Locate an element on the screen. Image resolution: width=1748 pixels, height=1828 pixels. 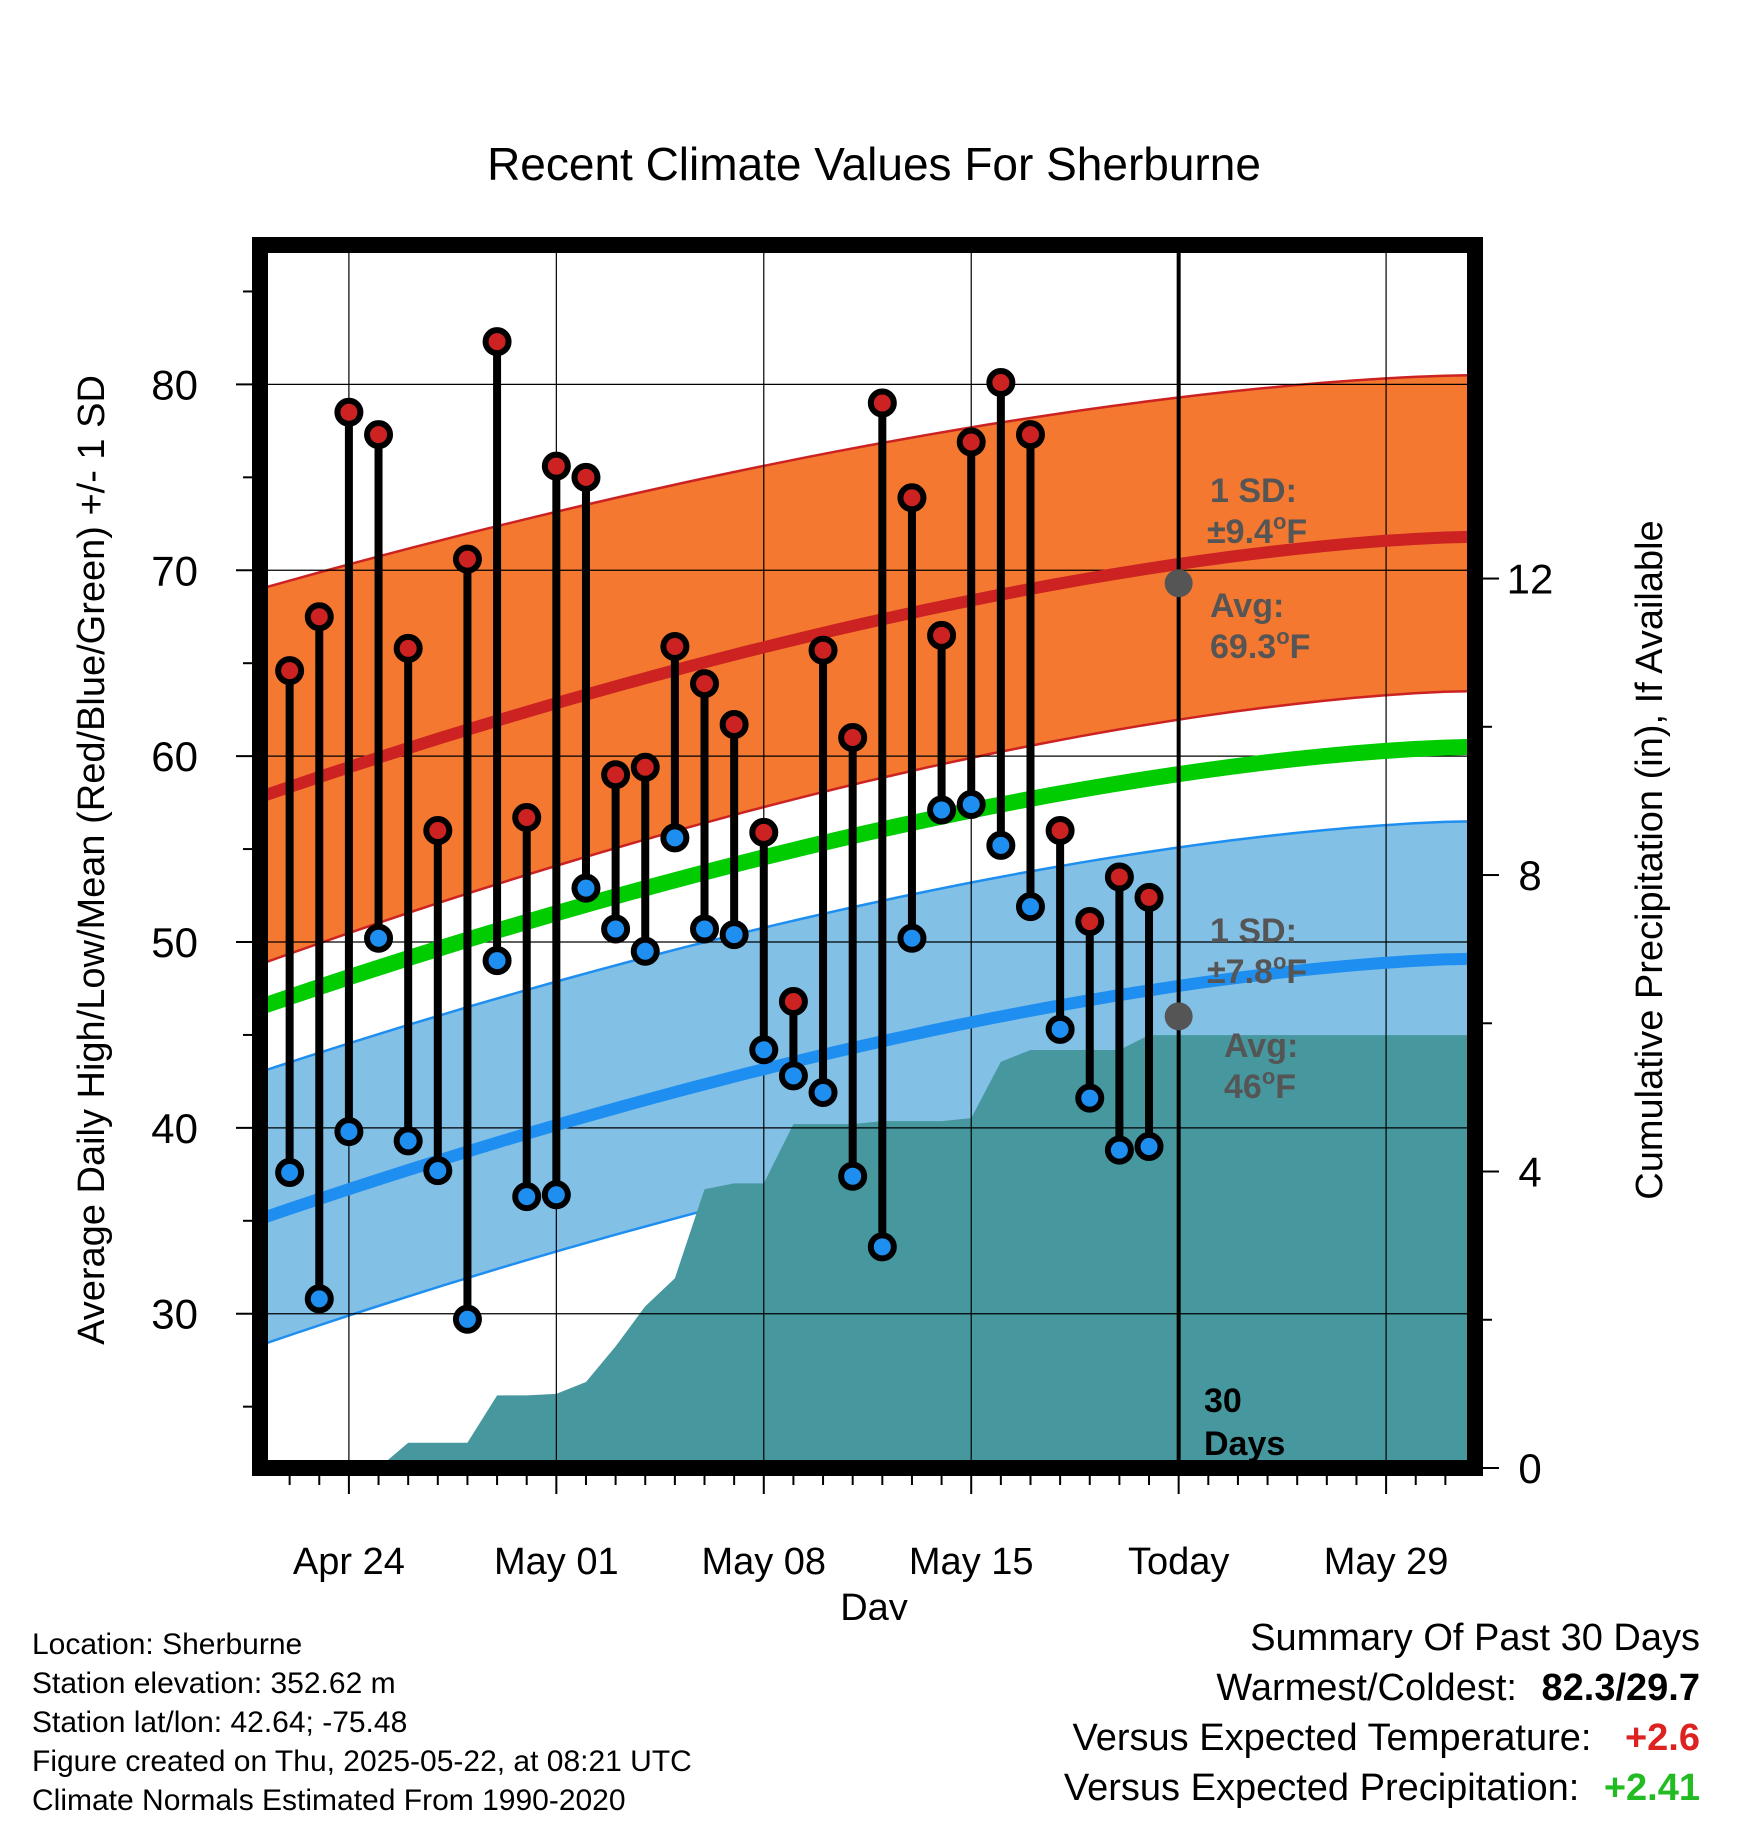
precip-anomaly-value: +2.41 is located at coordinates (1651, 1788).